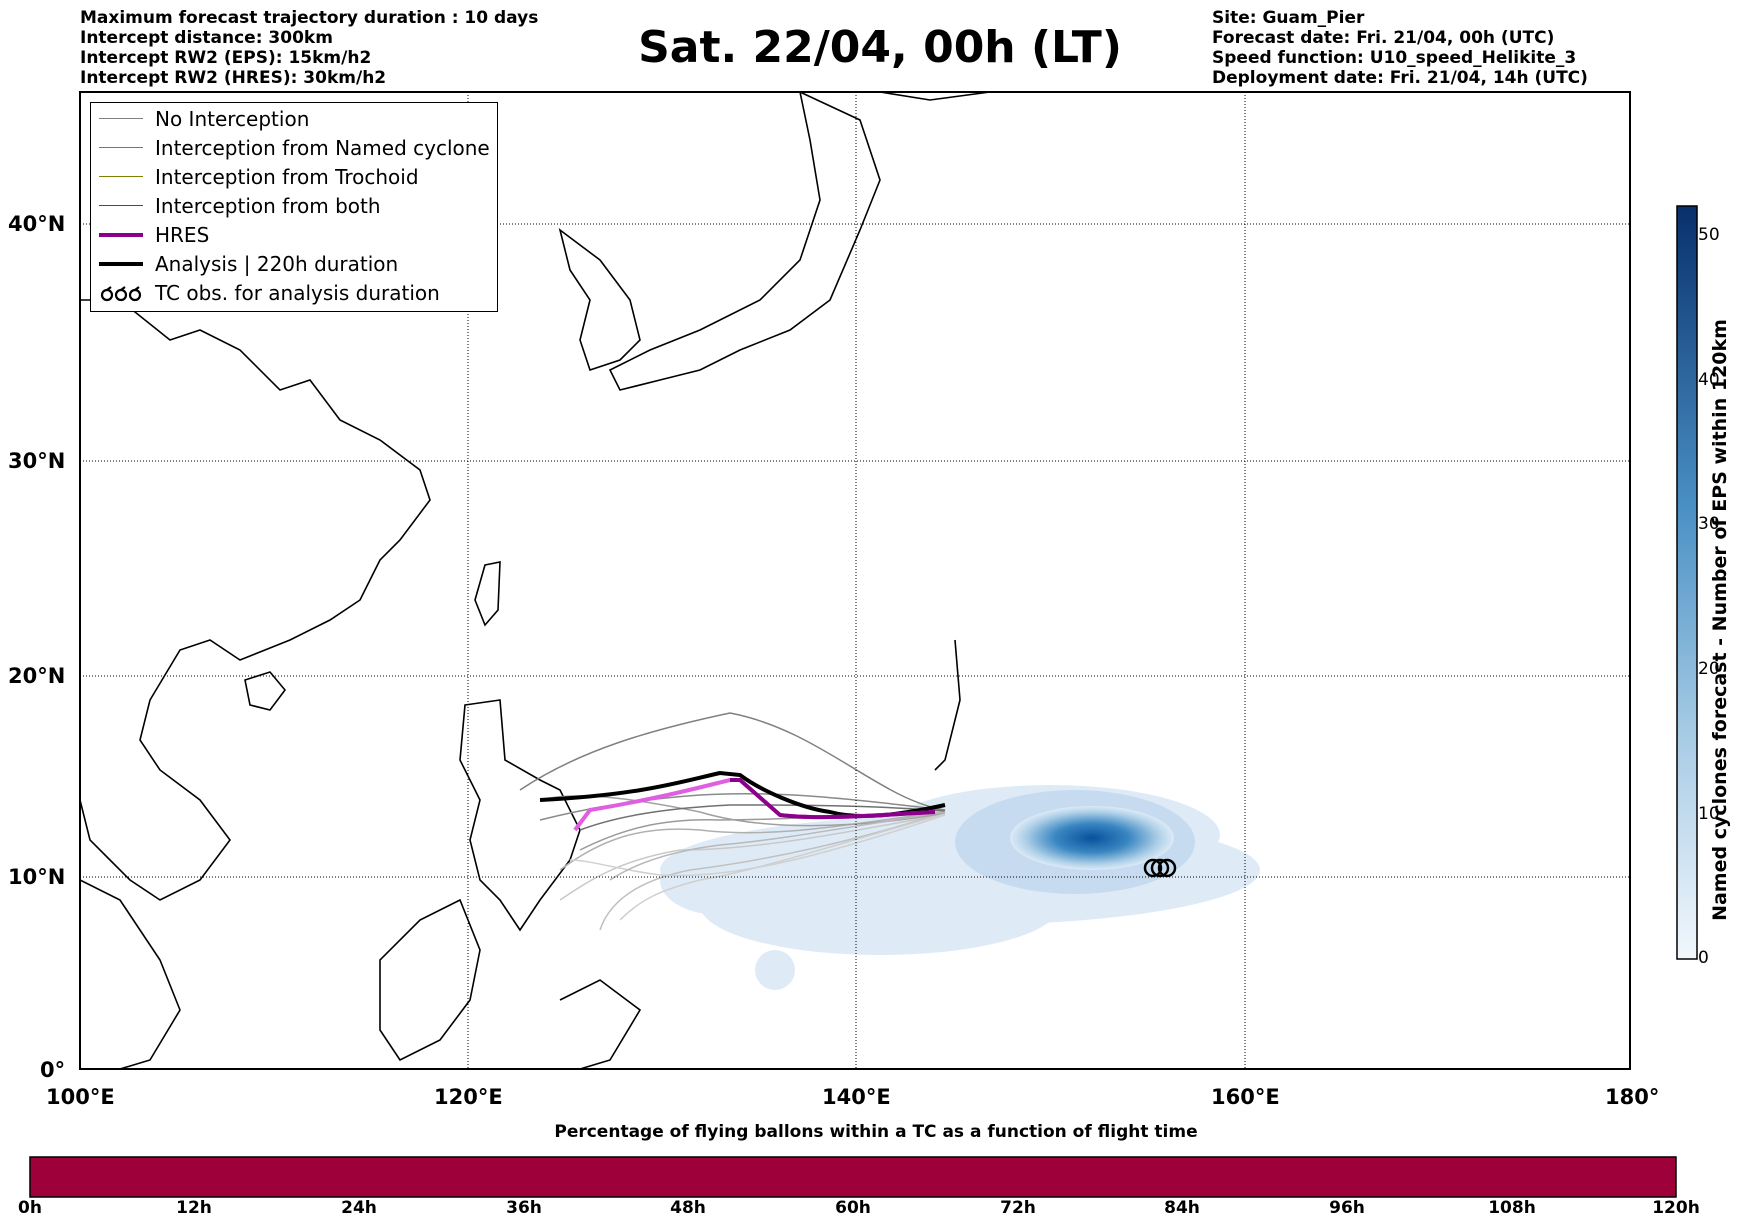 This screenshot has height=1229, width=1756. I want to click on legend-item: Interception from Trochoid, so click(294, 177).